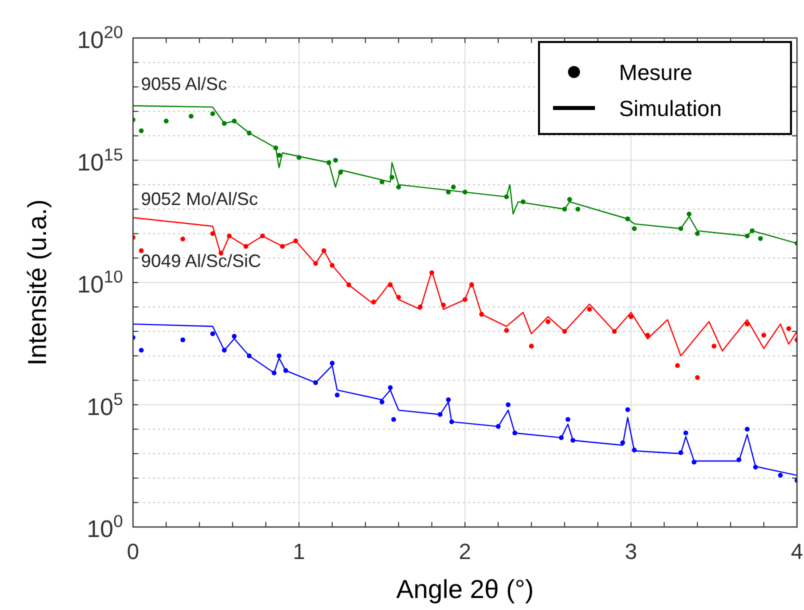  What do you see at coordinates (201, 261) in the screenshot?
I see `annotation: 9049 Al/Sc/SiC` at bounding box center [201, 261].